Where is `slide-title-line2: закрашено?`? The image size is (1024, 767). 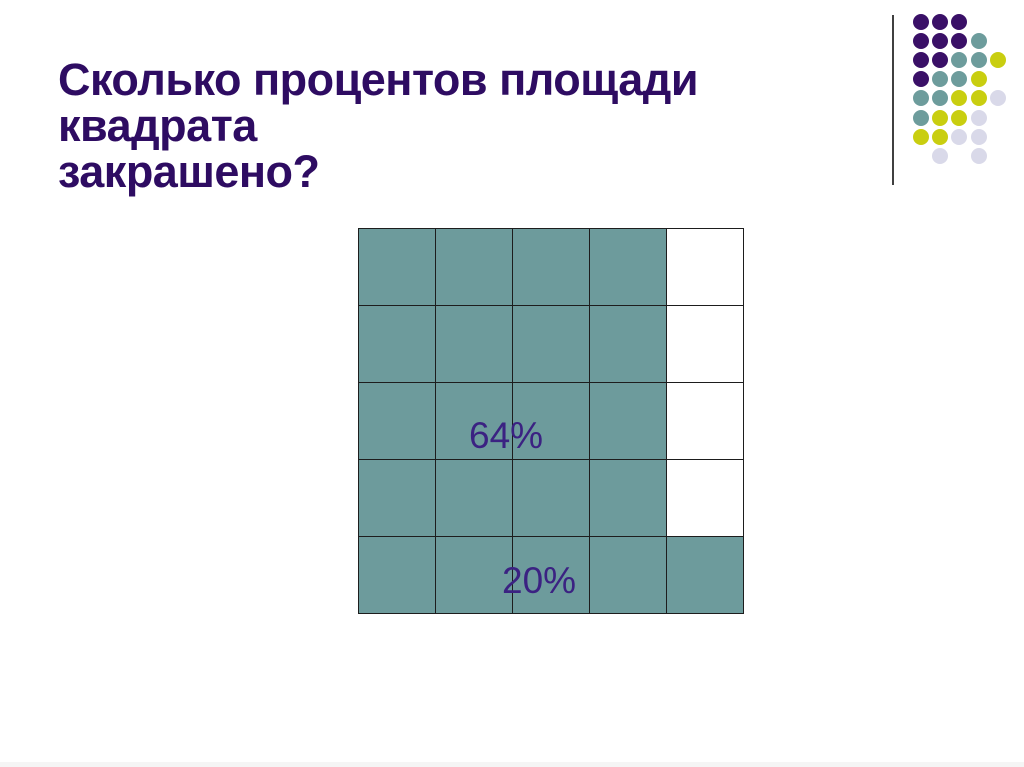 slide-title-line2: закрашено? is located at coordinates (189, 171).